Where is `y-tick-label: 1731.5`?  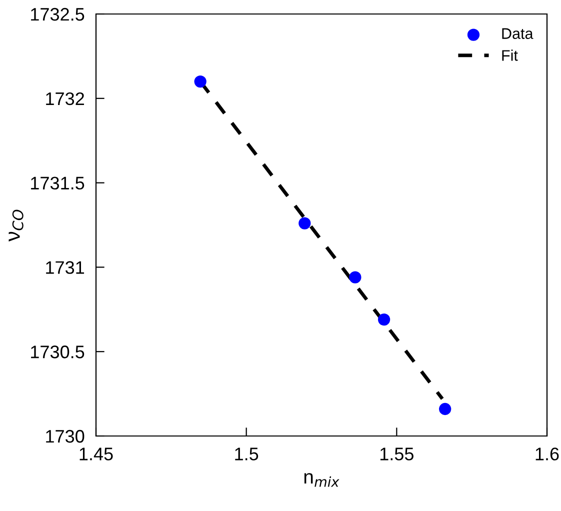
y-tick-label: 1731.5 is located at coordinates (57, 183).